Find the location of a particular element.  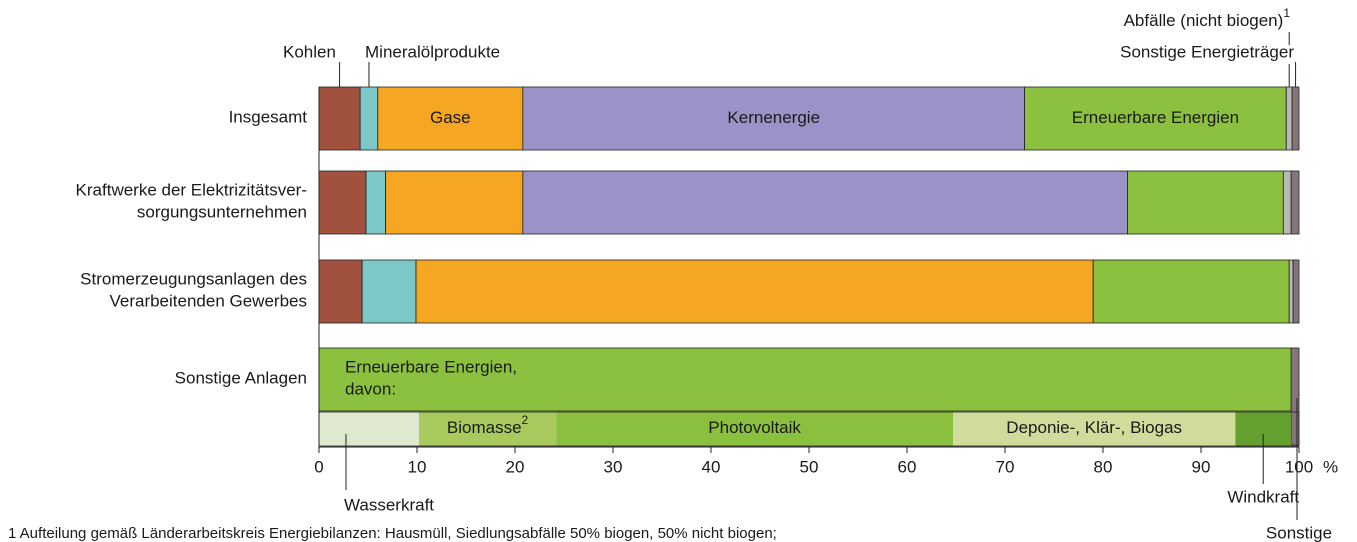

other-label: Sonstige is located at coordinates (1299, 532).